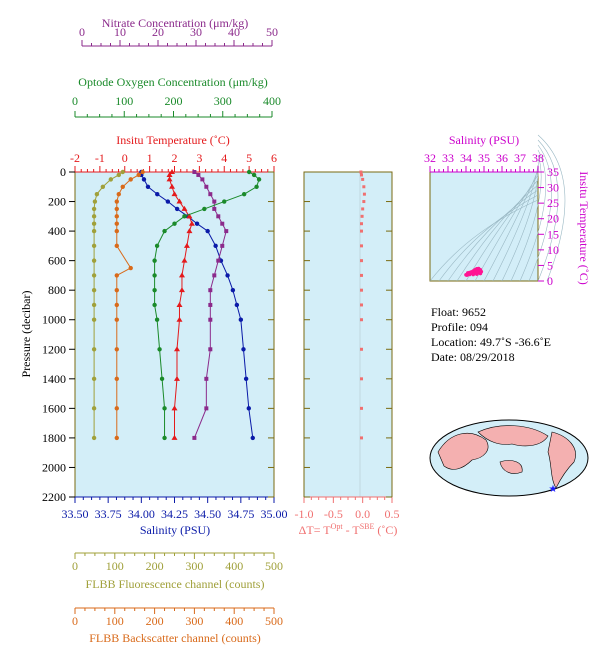  What do you see at coordinates (82, 32) in the screenshot?
I see `nitrate-tick-label: 0` at bounding box center [82, 32].